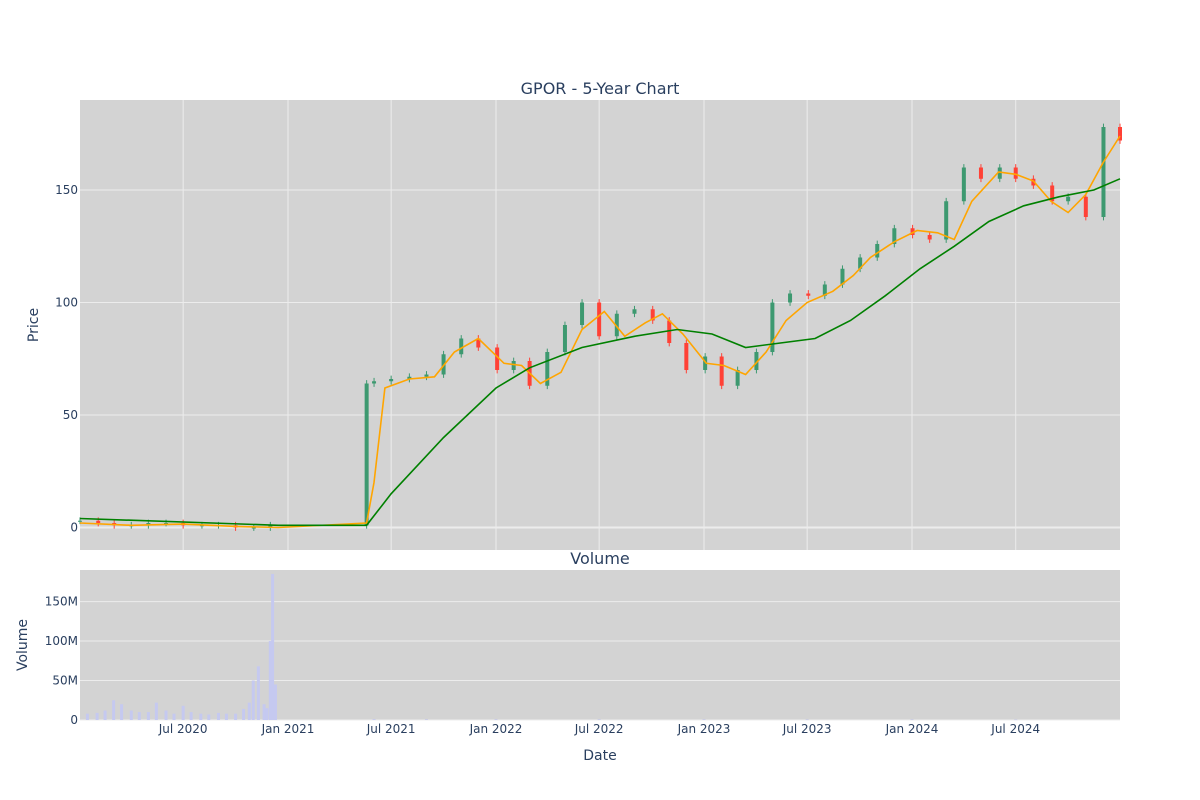 The height and width of the screenshot is (800, 1200). Describe the element at coordinates (74, 720) in the screenshot. I see `volume-y-tick-label: 0` at that location.